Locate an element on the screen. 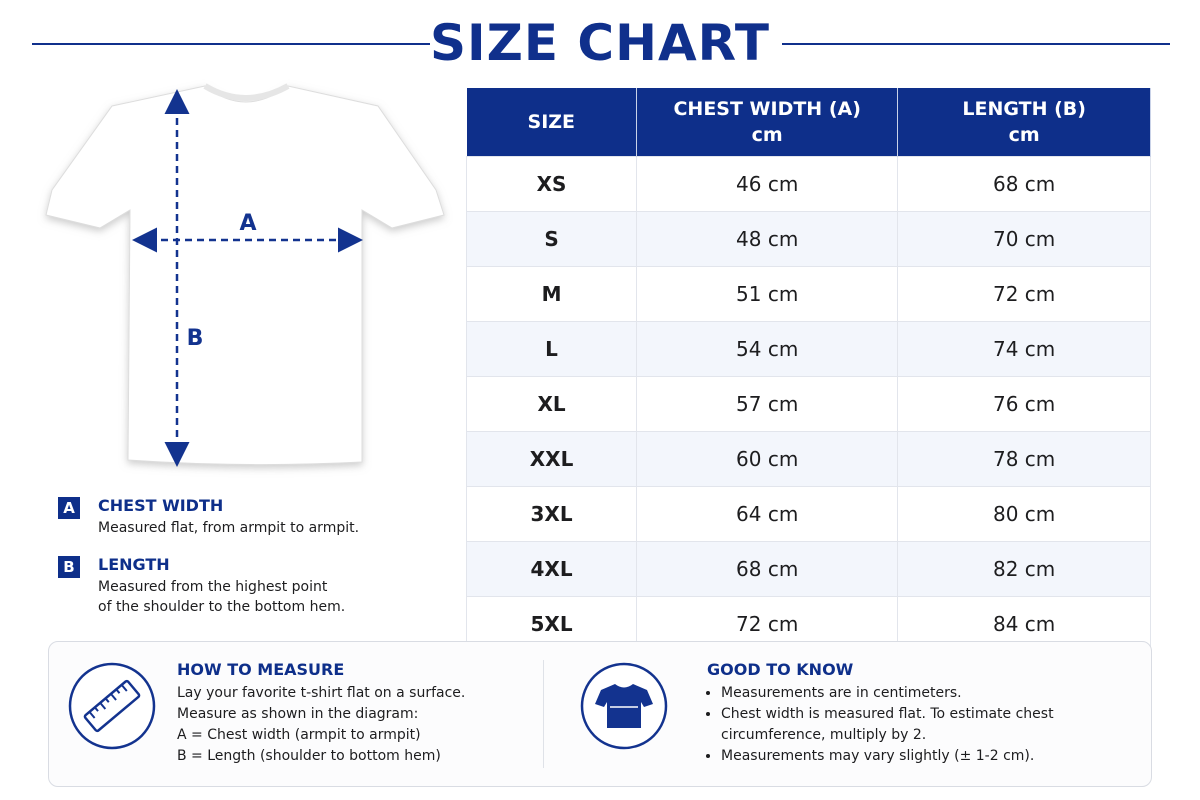  measurement-cell: 64 cm is located at coordinates (767, 514).